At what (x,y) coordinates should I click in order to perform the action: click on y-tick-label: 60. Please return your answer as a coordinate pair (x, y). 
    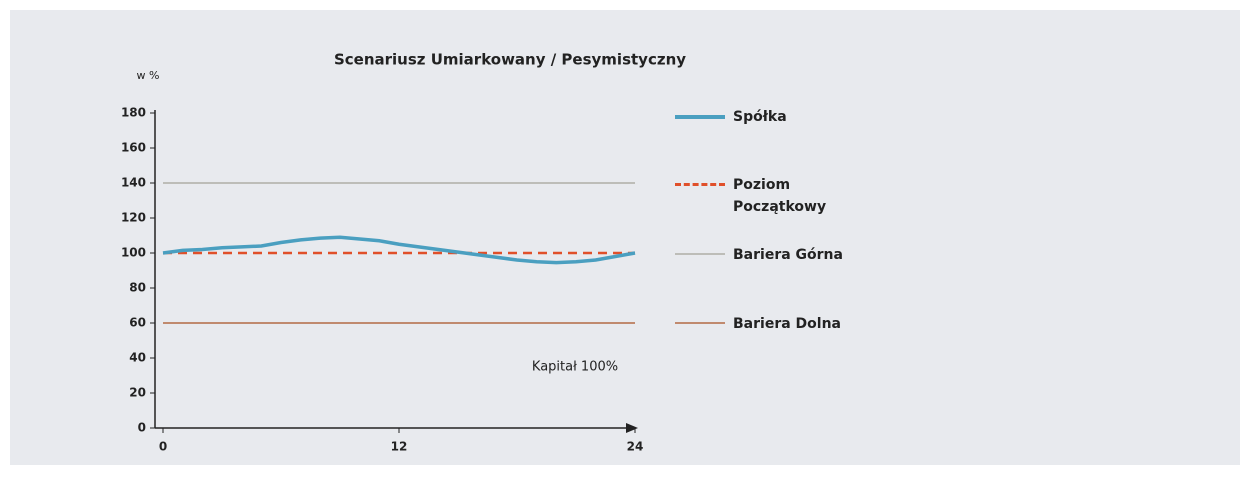
    Looking at the image, I should click on (137, 323).